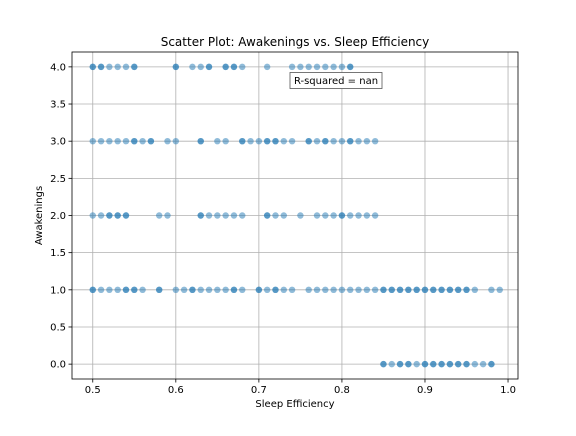 The width and height of the screenshot is (576, 436). I want to click on y-tick-label: 0.5, so click(58, 327).